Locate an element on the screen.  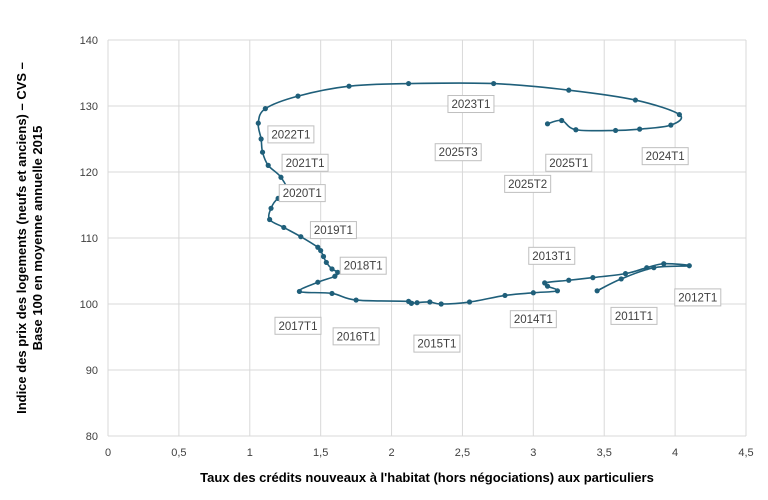
y-tick-label: 110 is located at coordinates (89, 239).